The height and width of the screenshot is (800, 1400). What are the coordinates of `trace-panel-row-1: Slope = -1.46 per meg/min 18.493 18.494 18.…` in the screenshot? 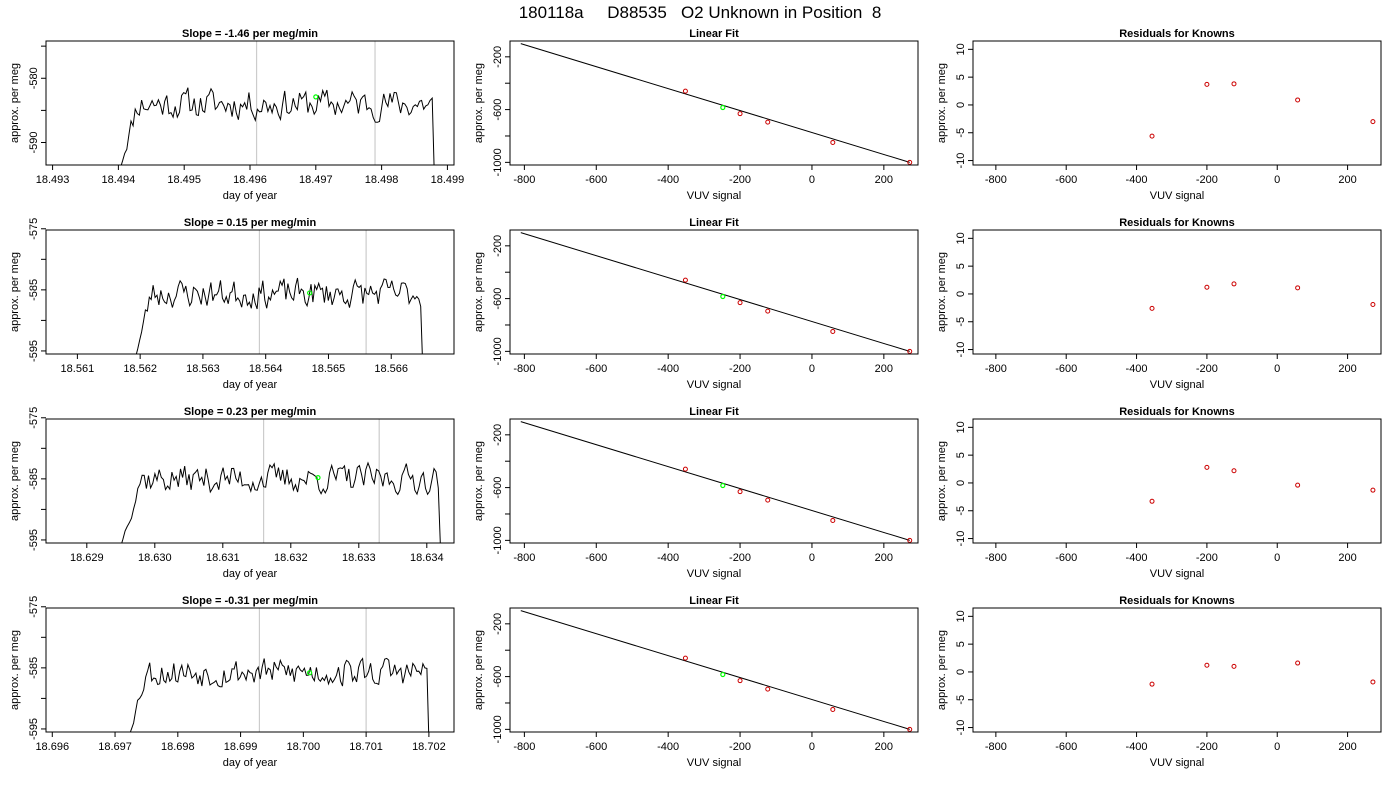 It's located at (236, 115).